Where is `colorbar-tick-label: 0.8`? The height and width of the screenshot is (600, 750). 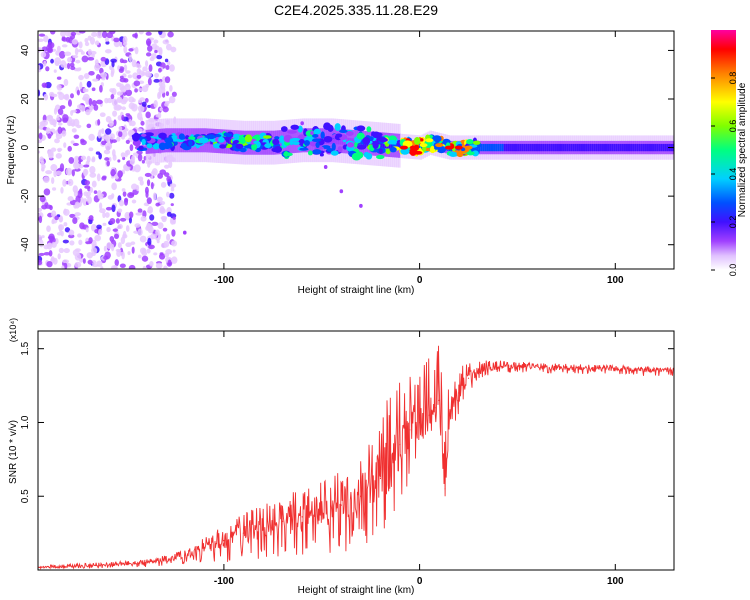 colorbar-tick-label: 0.8 is located at coordinates (733, 78).